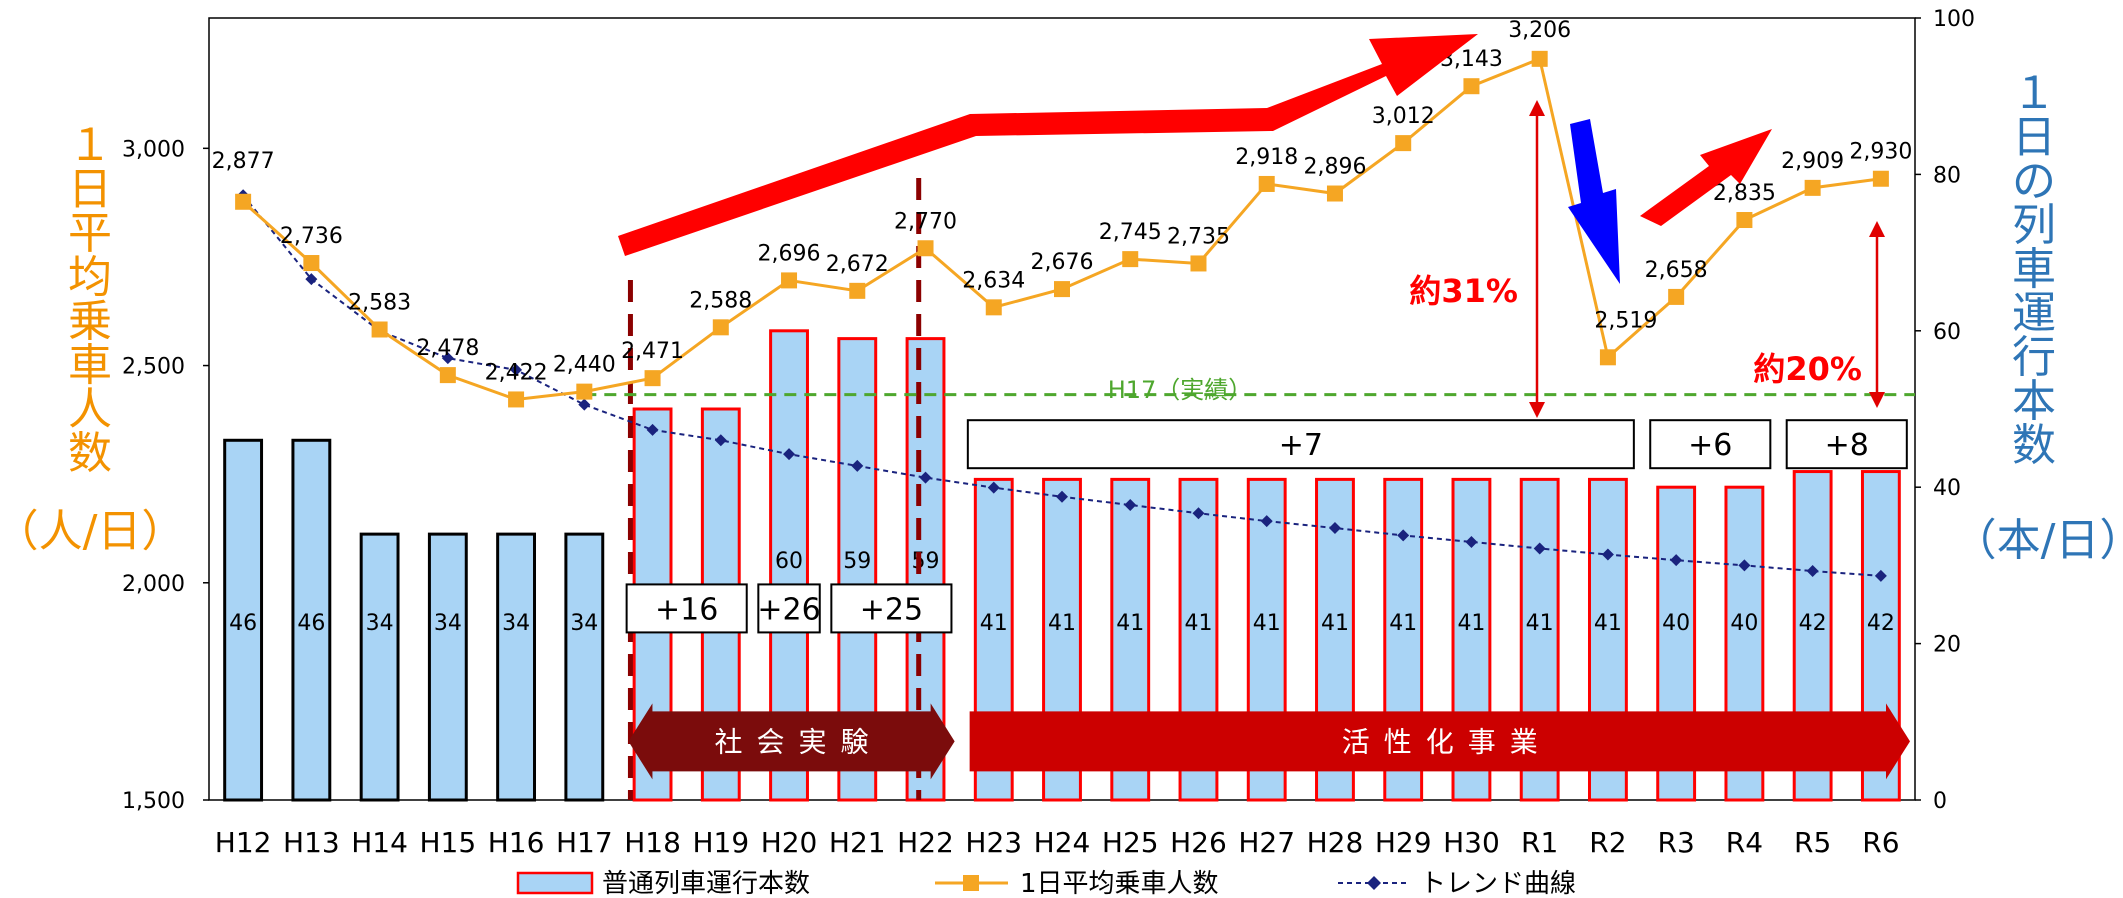 This screenshot has width=2123, height=898. I want to click on trend-point-H24, so click(1062, 496).